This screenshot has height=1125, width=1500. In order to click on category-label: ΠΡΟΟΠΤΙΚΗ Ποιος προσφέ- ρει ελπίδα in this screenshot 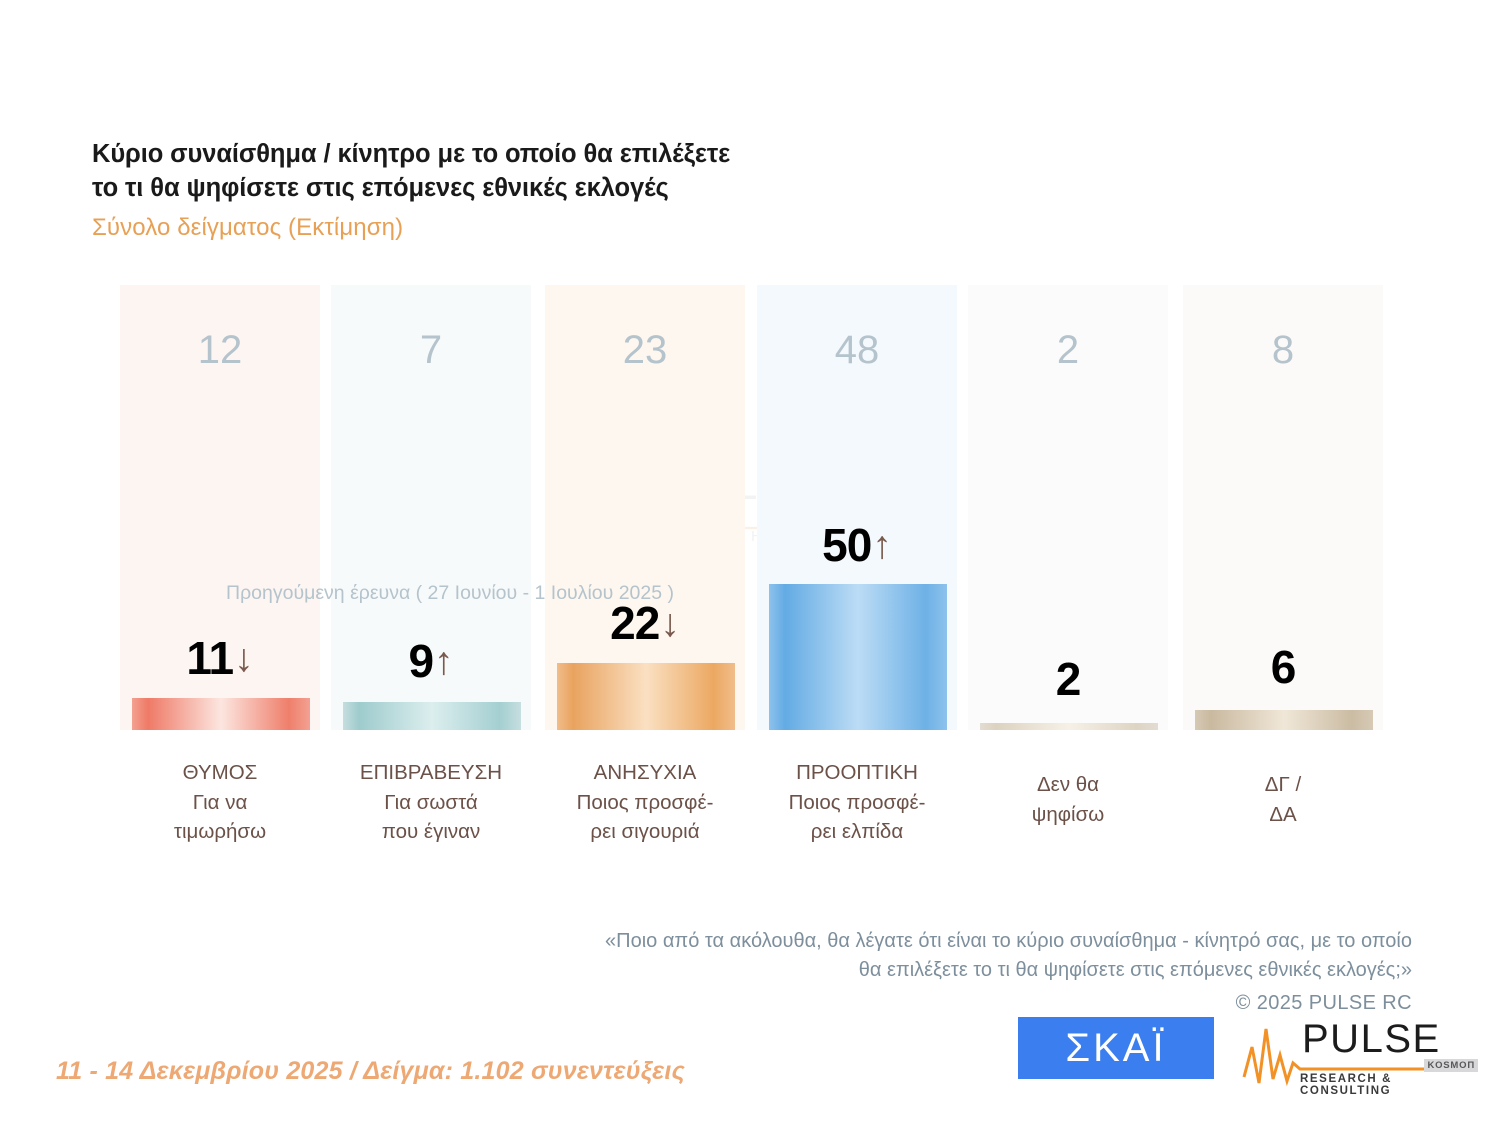, I will do `click(857, 802)`.